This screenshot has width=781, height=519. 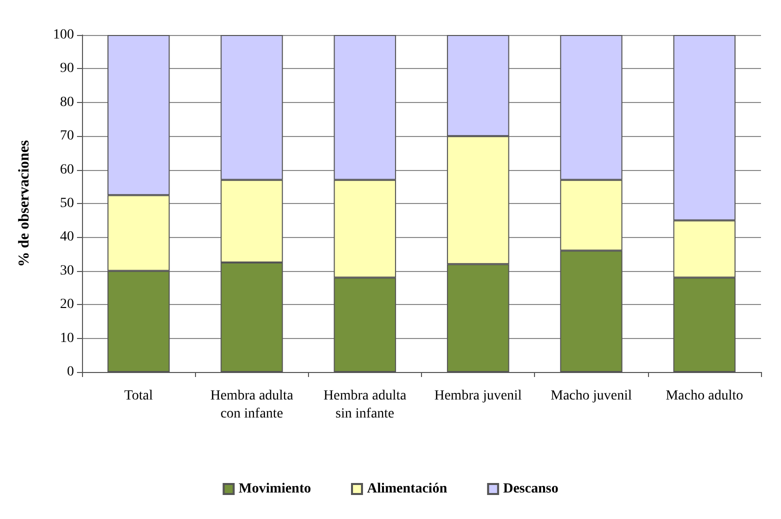 What do you see at coordinates (67, 136) in the screenshot?
I see `y-tick-label: 70` at bounding box center [67, 136].